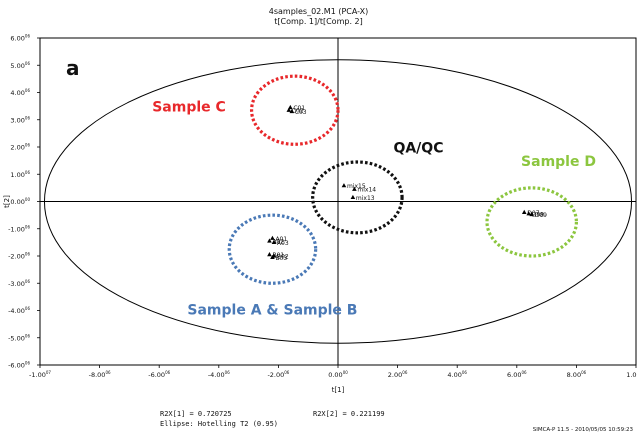 The width and height of the screenshot is (637, 439). What do you see at coordinates (301, 112) in the screenshot?
I see `point-label: C03` at bounding box center [301, 112].